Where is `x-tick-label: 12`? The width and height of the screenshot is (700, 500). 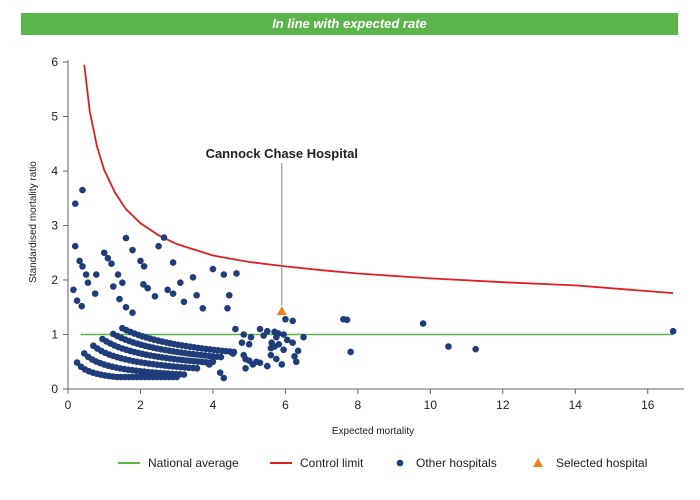 x-tick-label: 12 is located at coordinates (503, 405).